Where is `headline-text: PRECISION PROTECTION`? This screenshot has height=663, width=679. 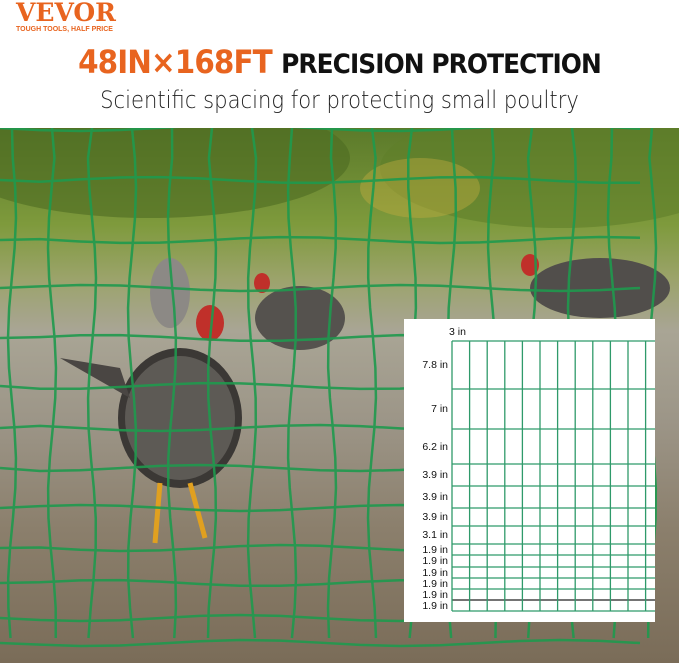 headline-text: PRECISION PROTECTION is located at coordinates (441, 64).